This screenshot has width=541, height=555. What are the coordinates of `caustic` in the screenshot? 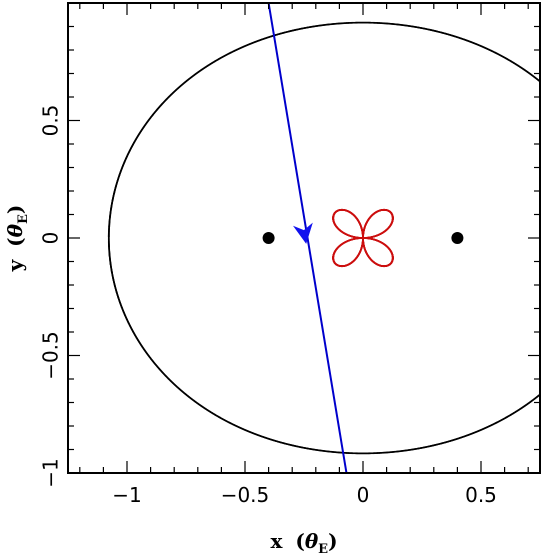 It's located at (363, 238).